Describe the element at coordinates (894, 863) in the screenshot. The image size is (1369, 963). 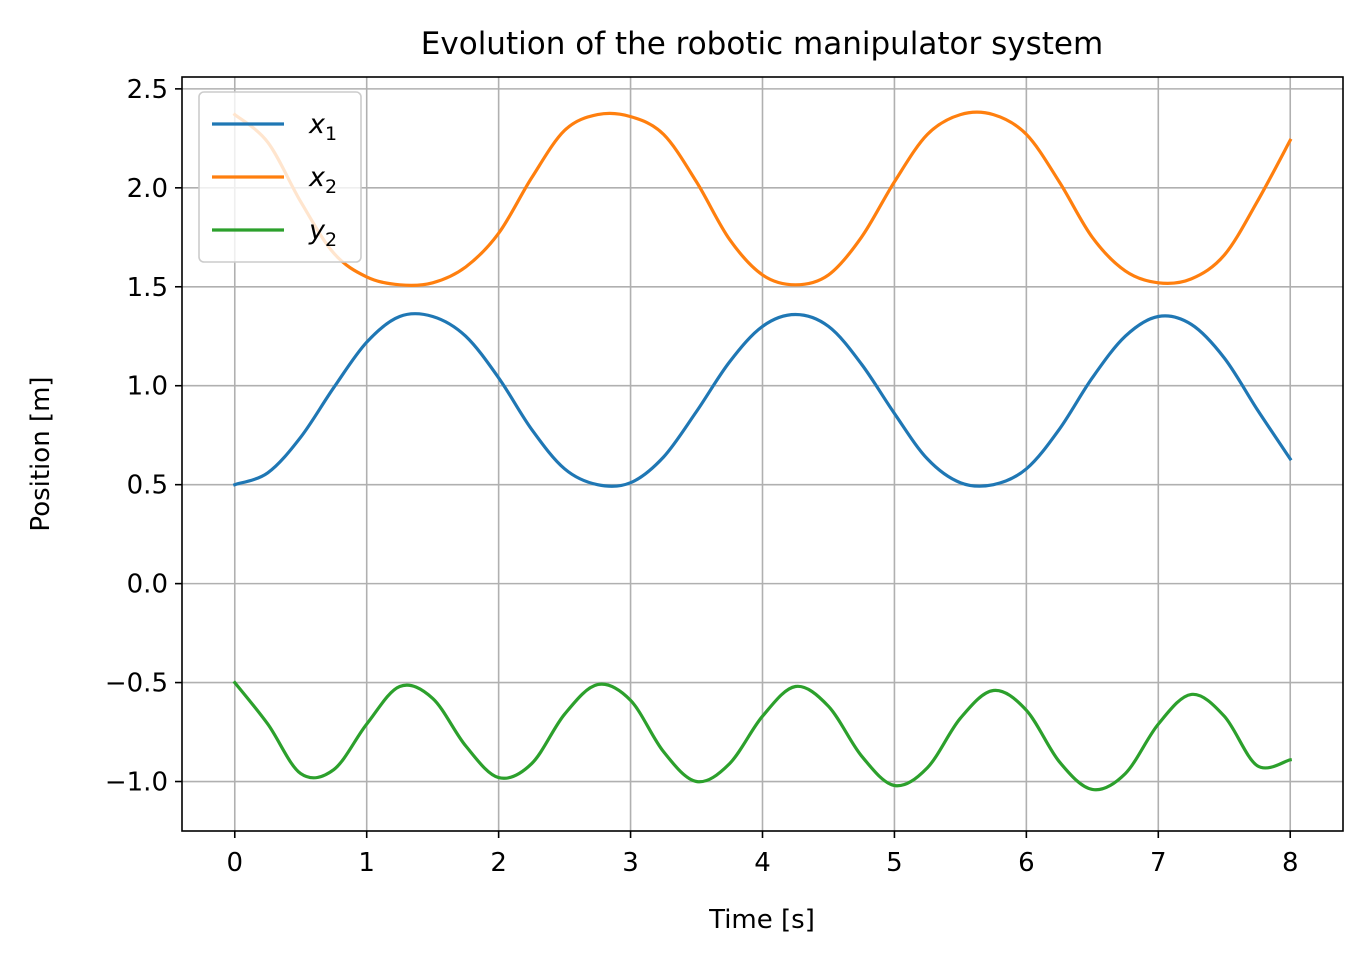
I see `x-tick-label: 5` at that location.